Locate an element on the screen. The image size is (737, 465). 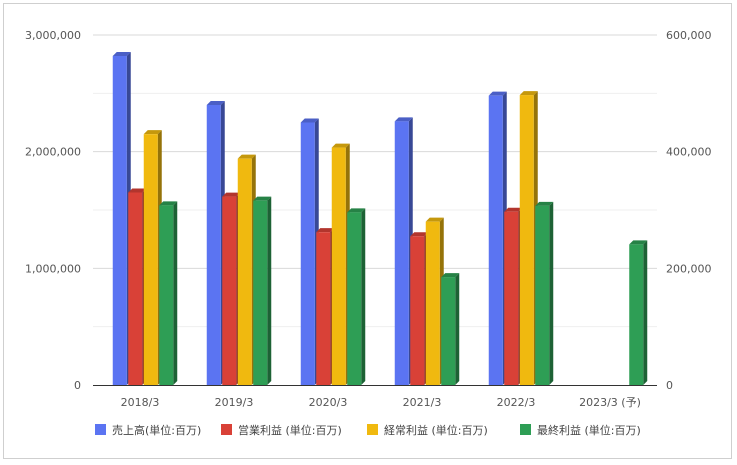
right-axis-tick-label: 200,000 is located at coordinates (689, 268).